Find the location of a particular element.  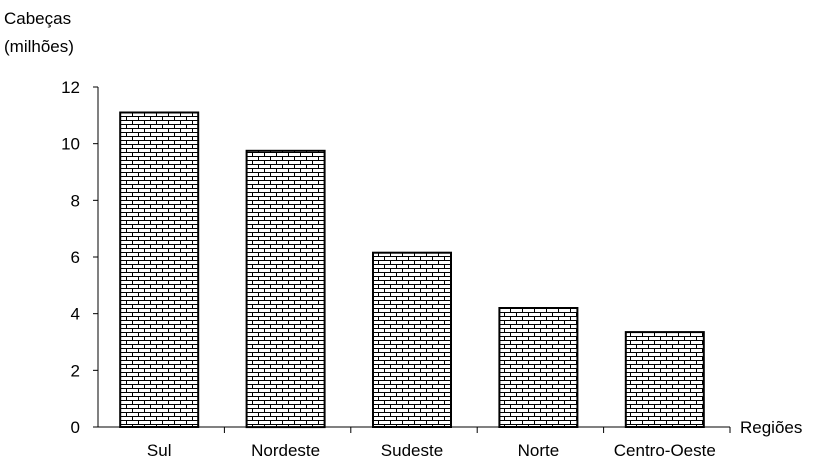

x-category-layer: Sul Nordeste Sudeste Norte Centro-Oeste is located at coordinates (431, 450).